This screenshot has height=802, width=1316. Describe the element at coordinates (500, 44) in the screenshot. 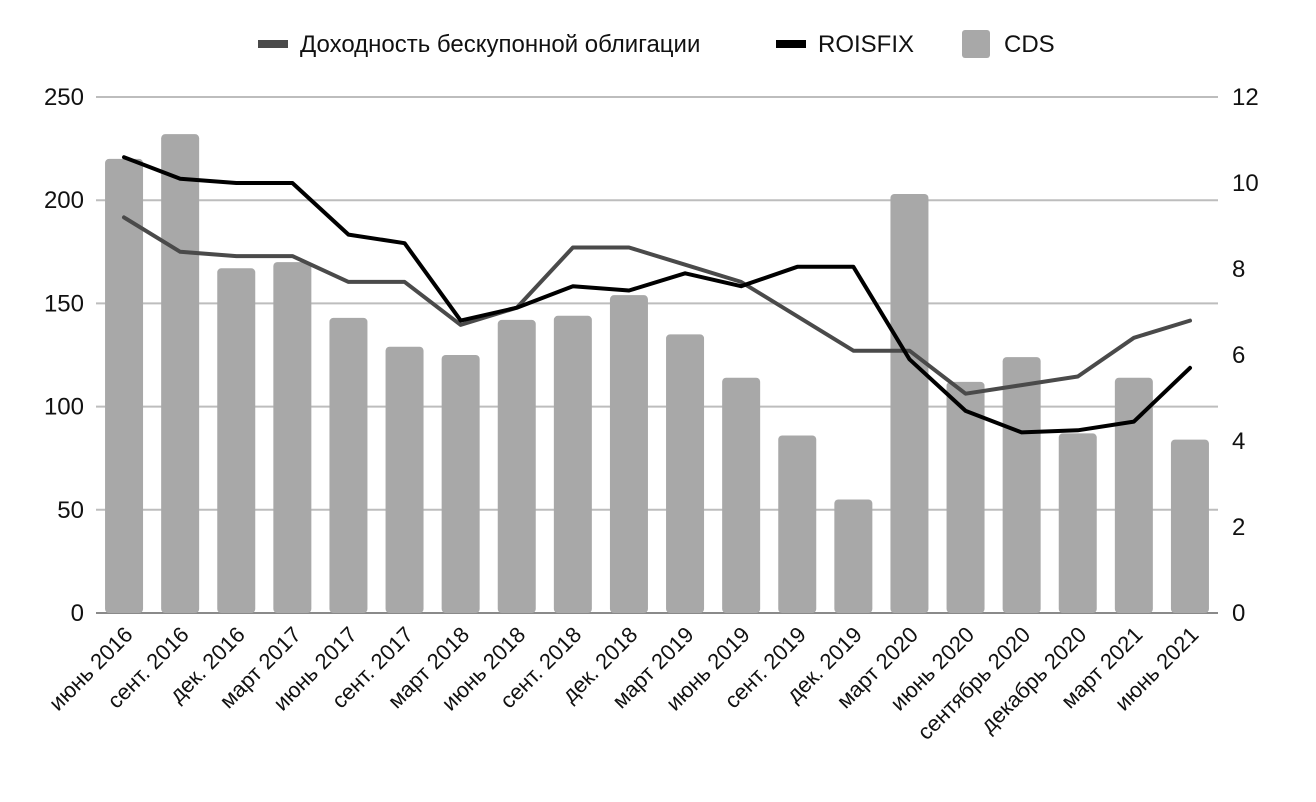

I see `legend-item-zero-coupon-yield-label: Доходность бескупонной облигации` at that location.